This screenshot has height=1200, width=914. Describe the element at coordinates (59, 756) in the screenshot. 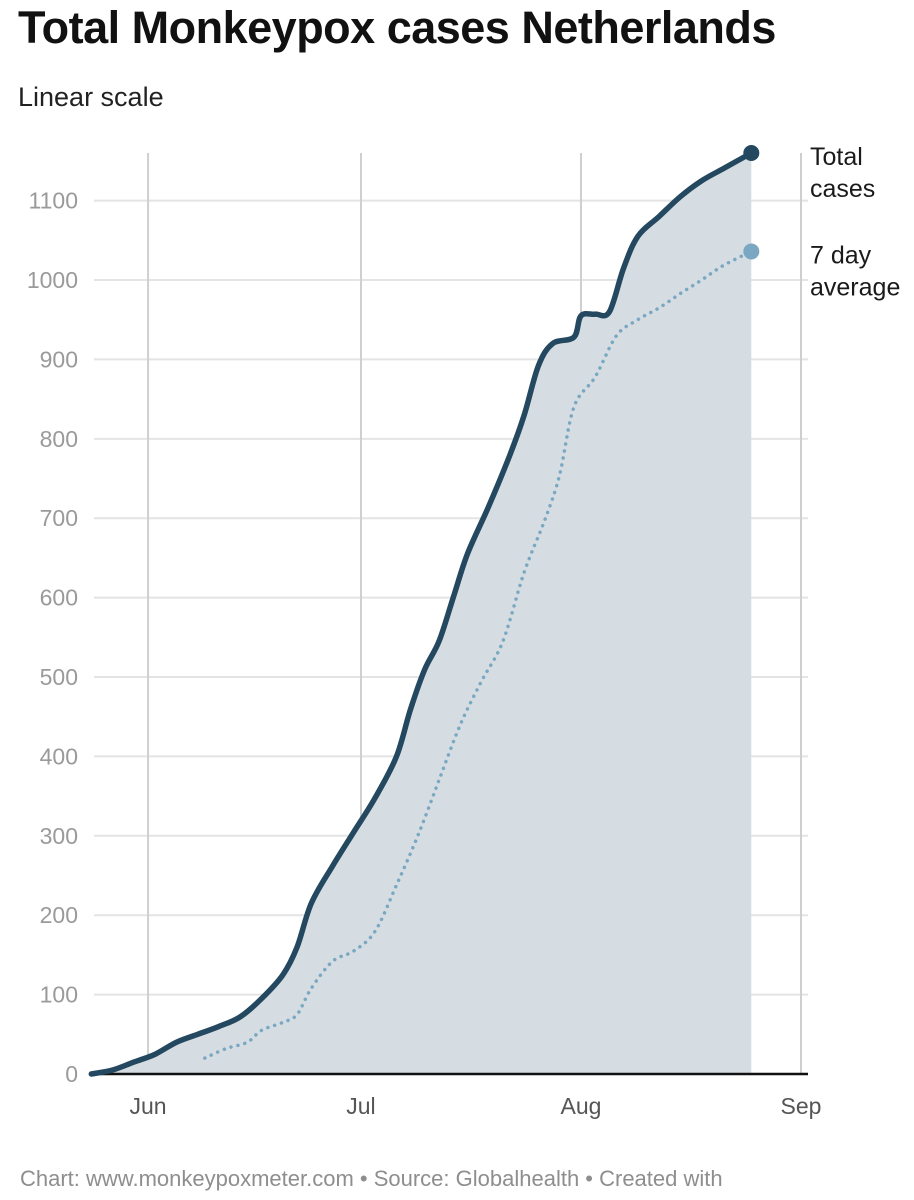

I see `y-tick-label-400: 400` at that location.